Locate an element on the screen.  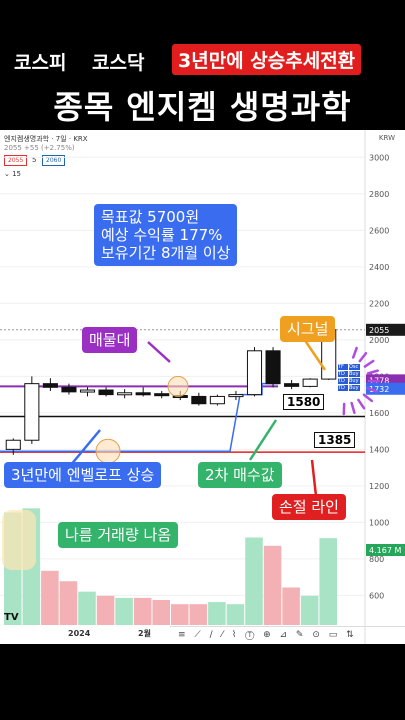
price-tag-volume-bg is located at coordinates (385, 550).